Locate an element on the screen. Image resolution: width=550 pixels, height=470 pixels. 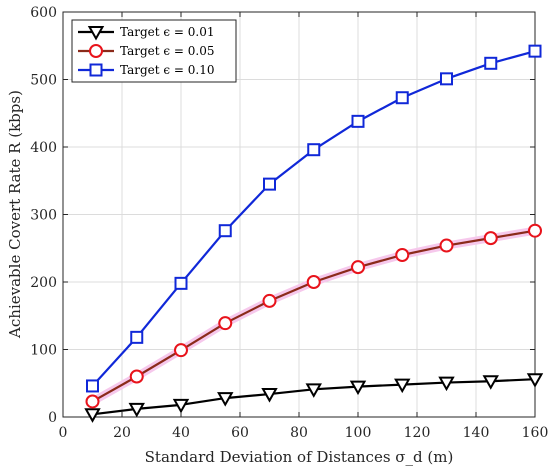
x-tick-label: 40 is located at coordinates (181, 433).